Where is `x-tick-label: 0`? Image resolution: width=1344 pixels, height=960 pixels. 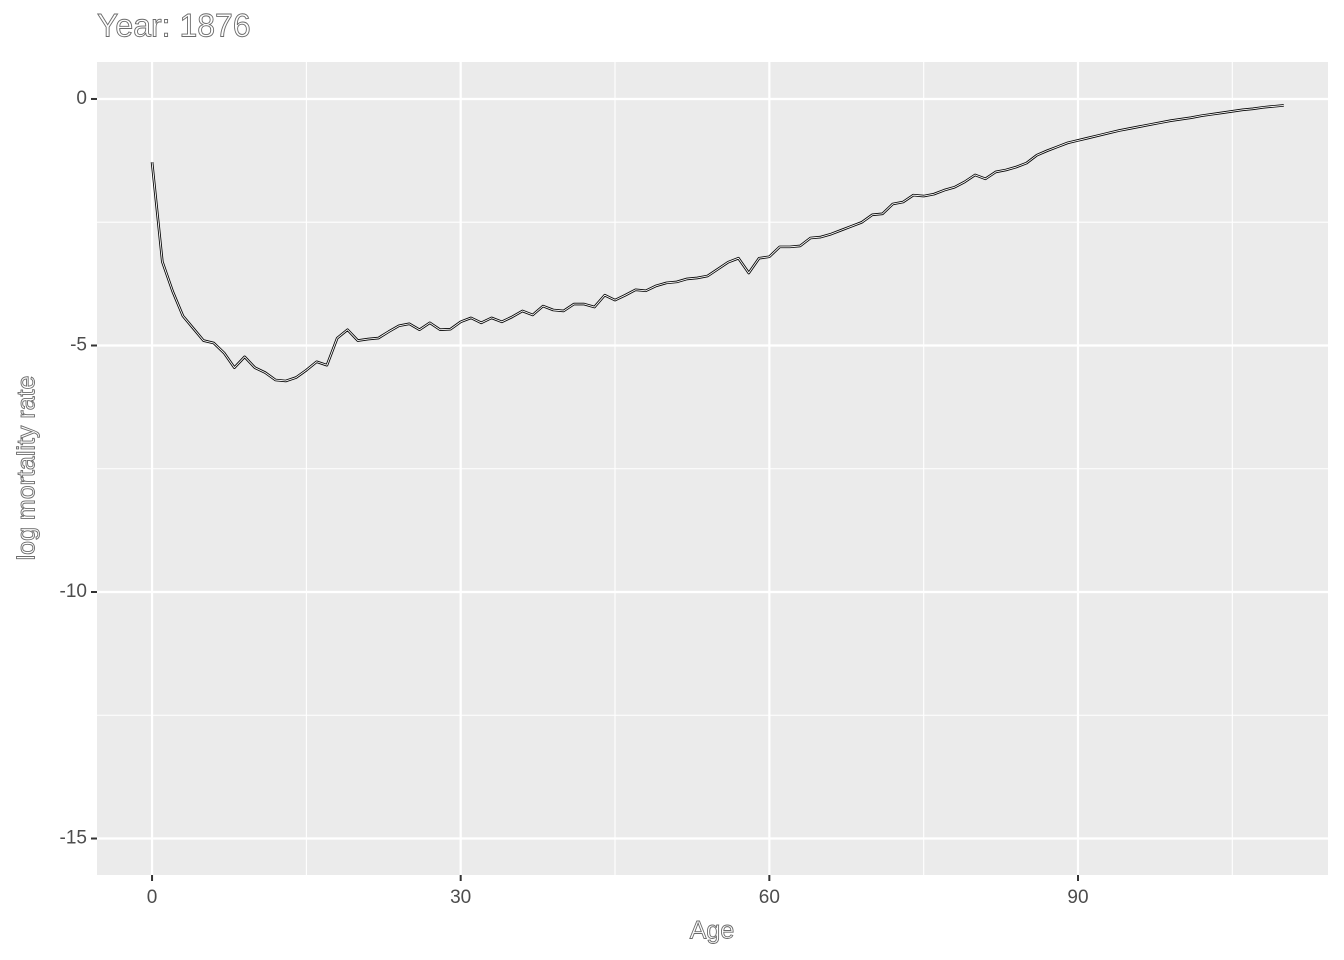 x-tick-label: 0 is located at coordinates (152, 897).